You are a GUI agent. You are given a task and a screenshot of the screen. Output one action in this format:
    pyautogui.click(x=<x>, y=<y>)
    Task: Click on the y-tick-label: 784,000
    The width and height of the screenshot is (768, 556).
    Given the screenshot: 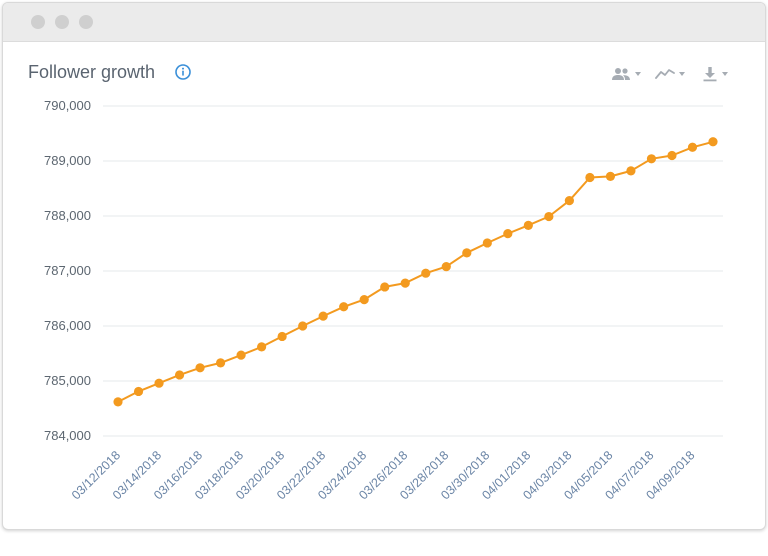 What is the action you would take?
    pyautogui.click(x=67, y=435)
    